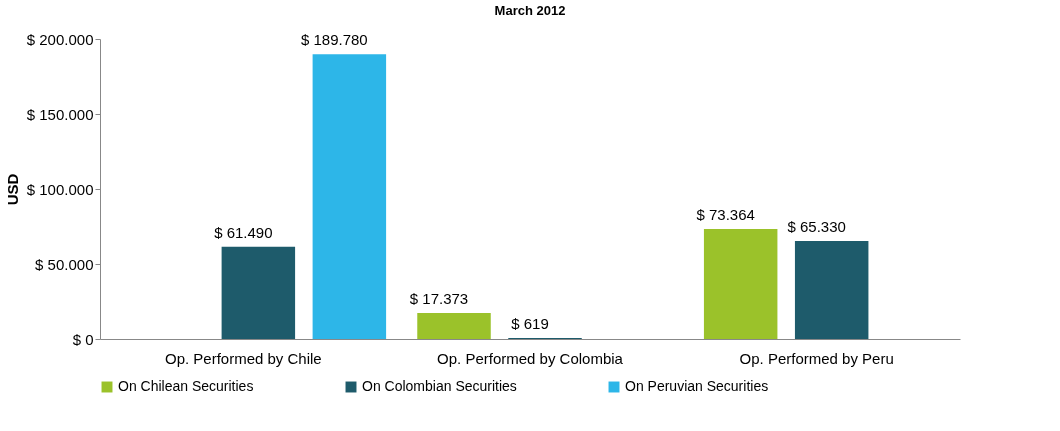  I want to click on data-label: $ 619, so click(530, 324).